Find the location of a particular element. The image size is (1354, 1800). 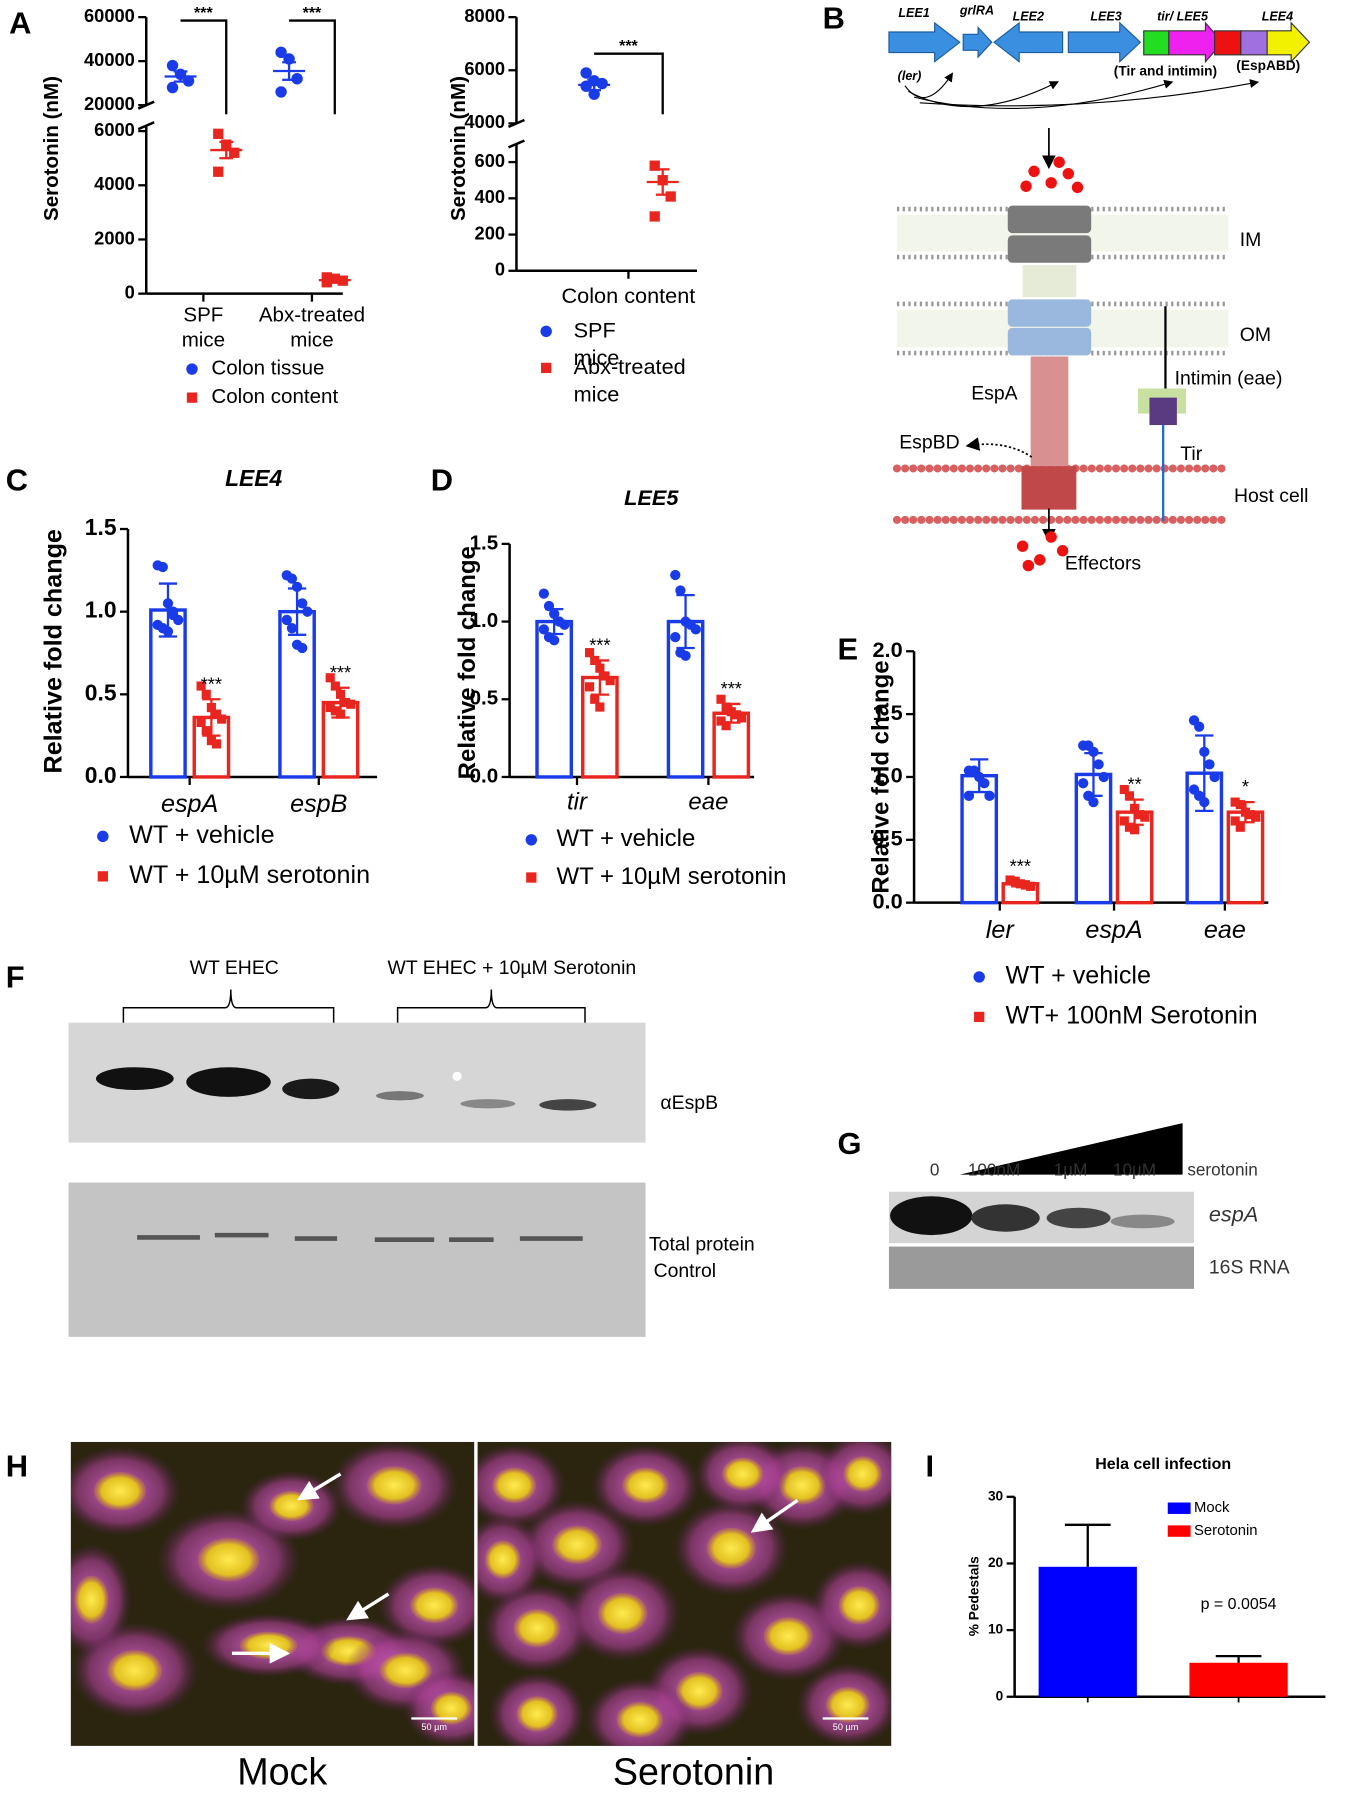

legend-label: WT+ 100nM Serotonin is located at coordinates (1131, 1016).